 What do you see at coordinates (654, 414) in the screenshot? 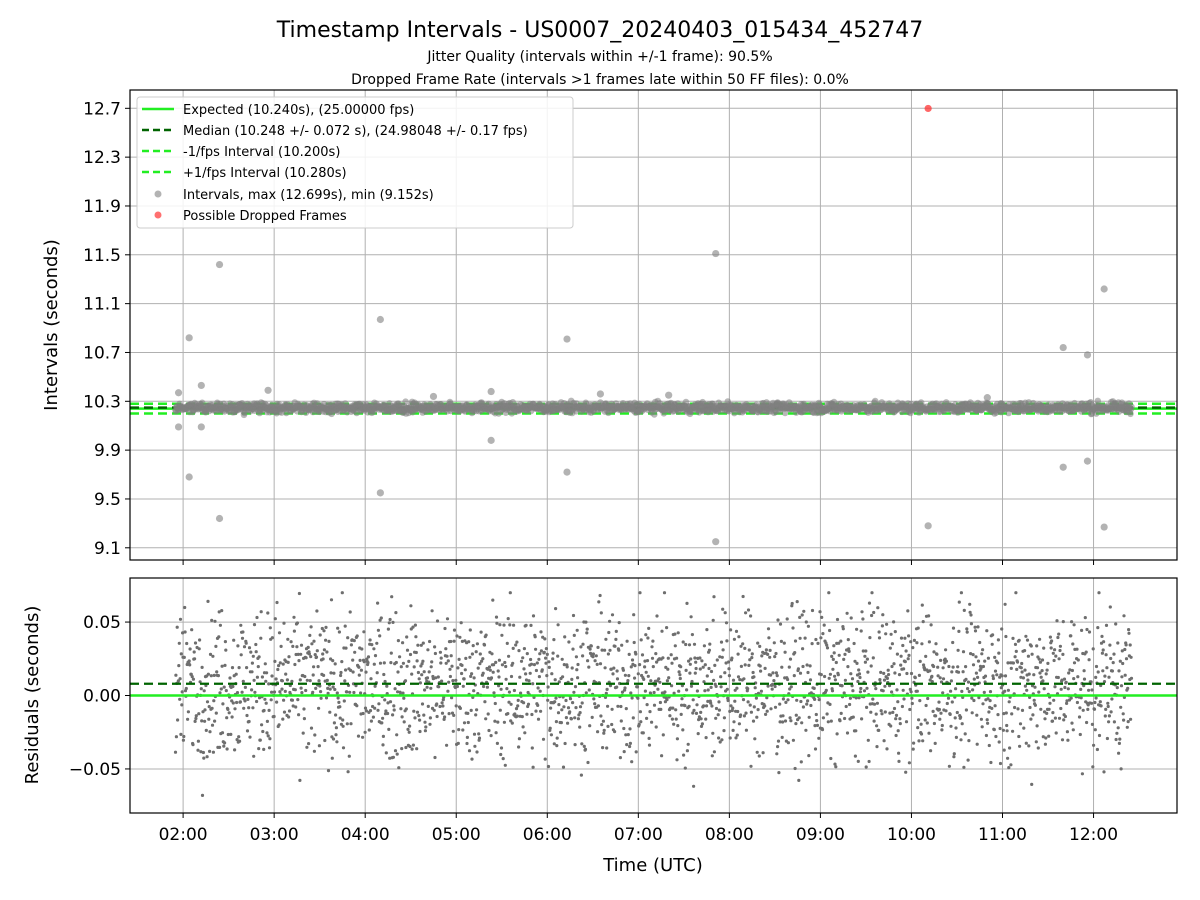
I see `interval-point` at bounding box center [654, 414].